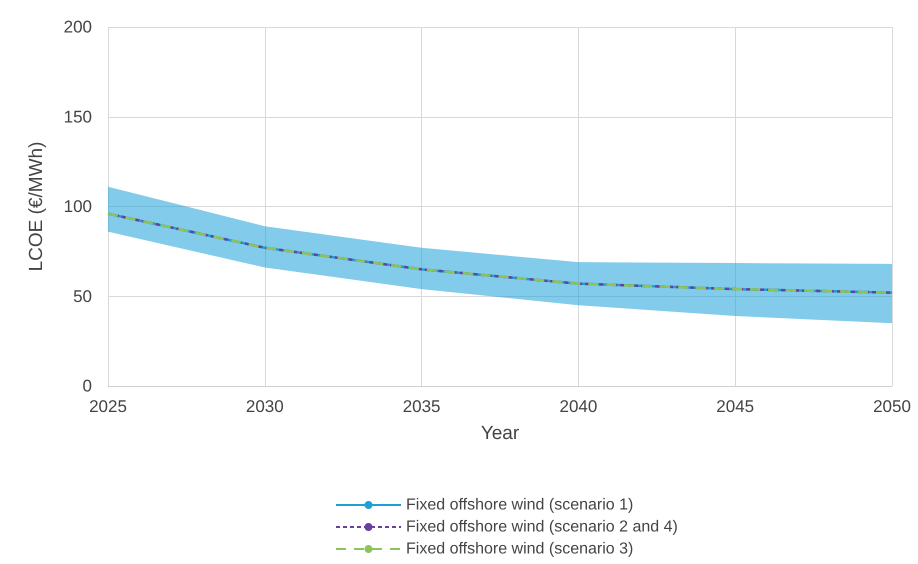  Describe the element at coordinates (82, 296) in the screenshot. I see `y-tick-label: 50` at that location.